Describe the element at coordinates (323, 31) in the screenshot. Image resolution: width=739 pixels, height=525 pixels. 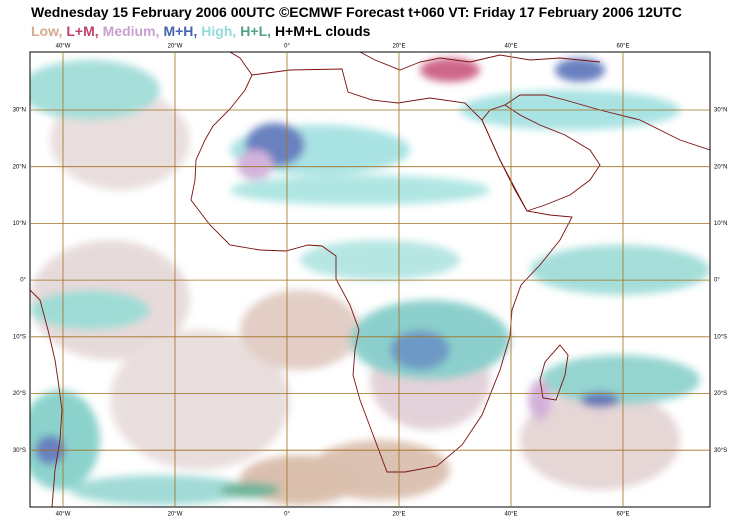
I see `legend-item: H+M+L clouds` at that location.